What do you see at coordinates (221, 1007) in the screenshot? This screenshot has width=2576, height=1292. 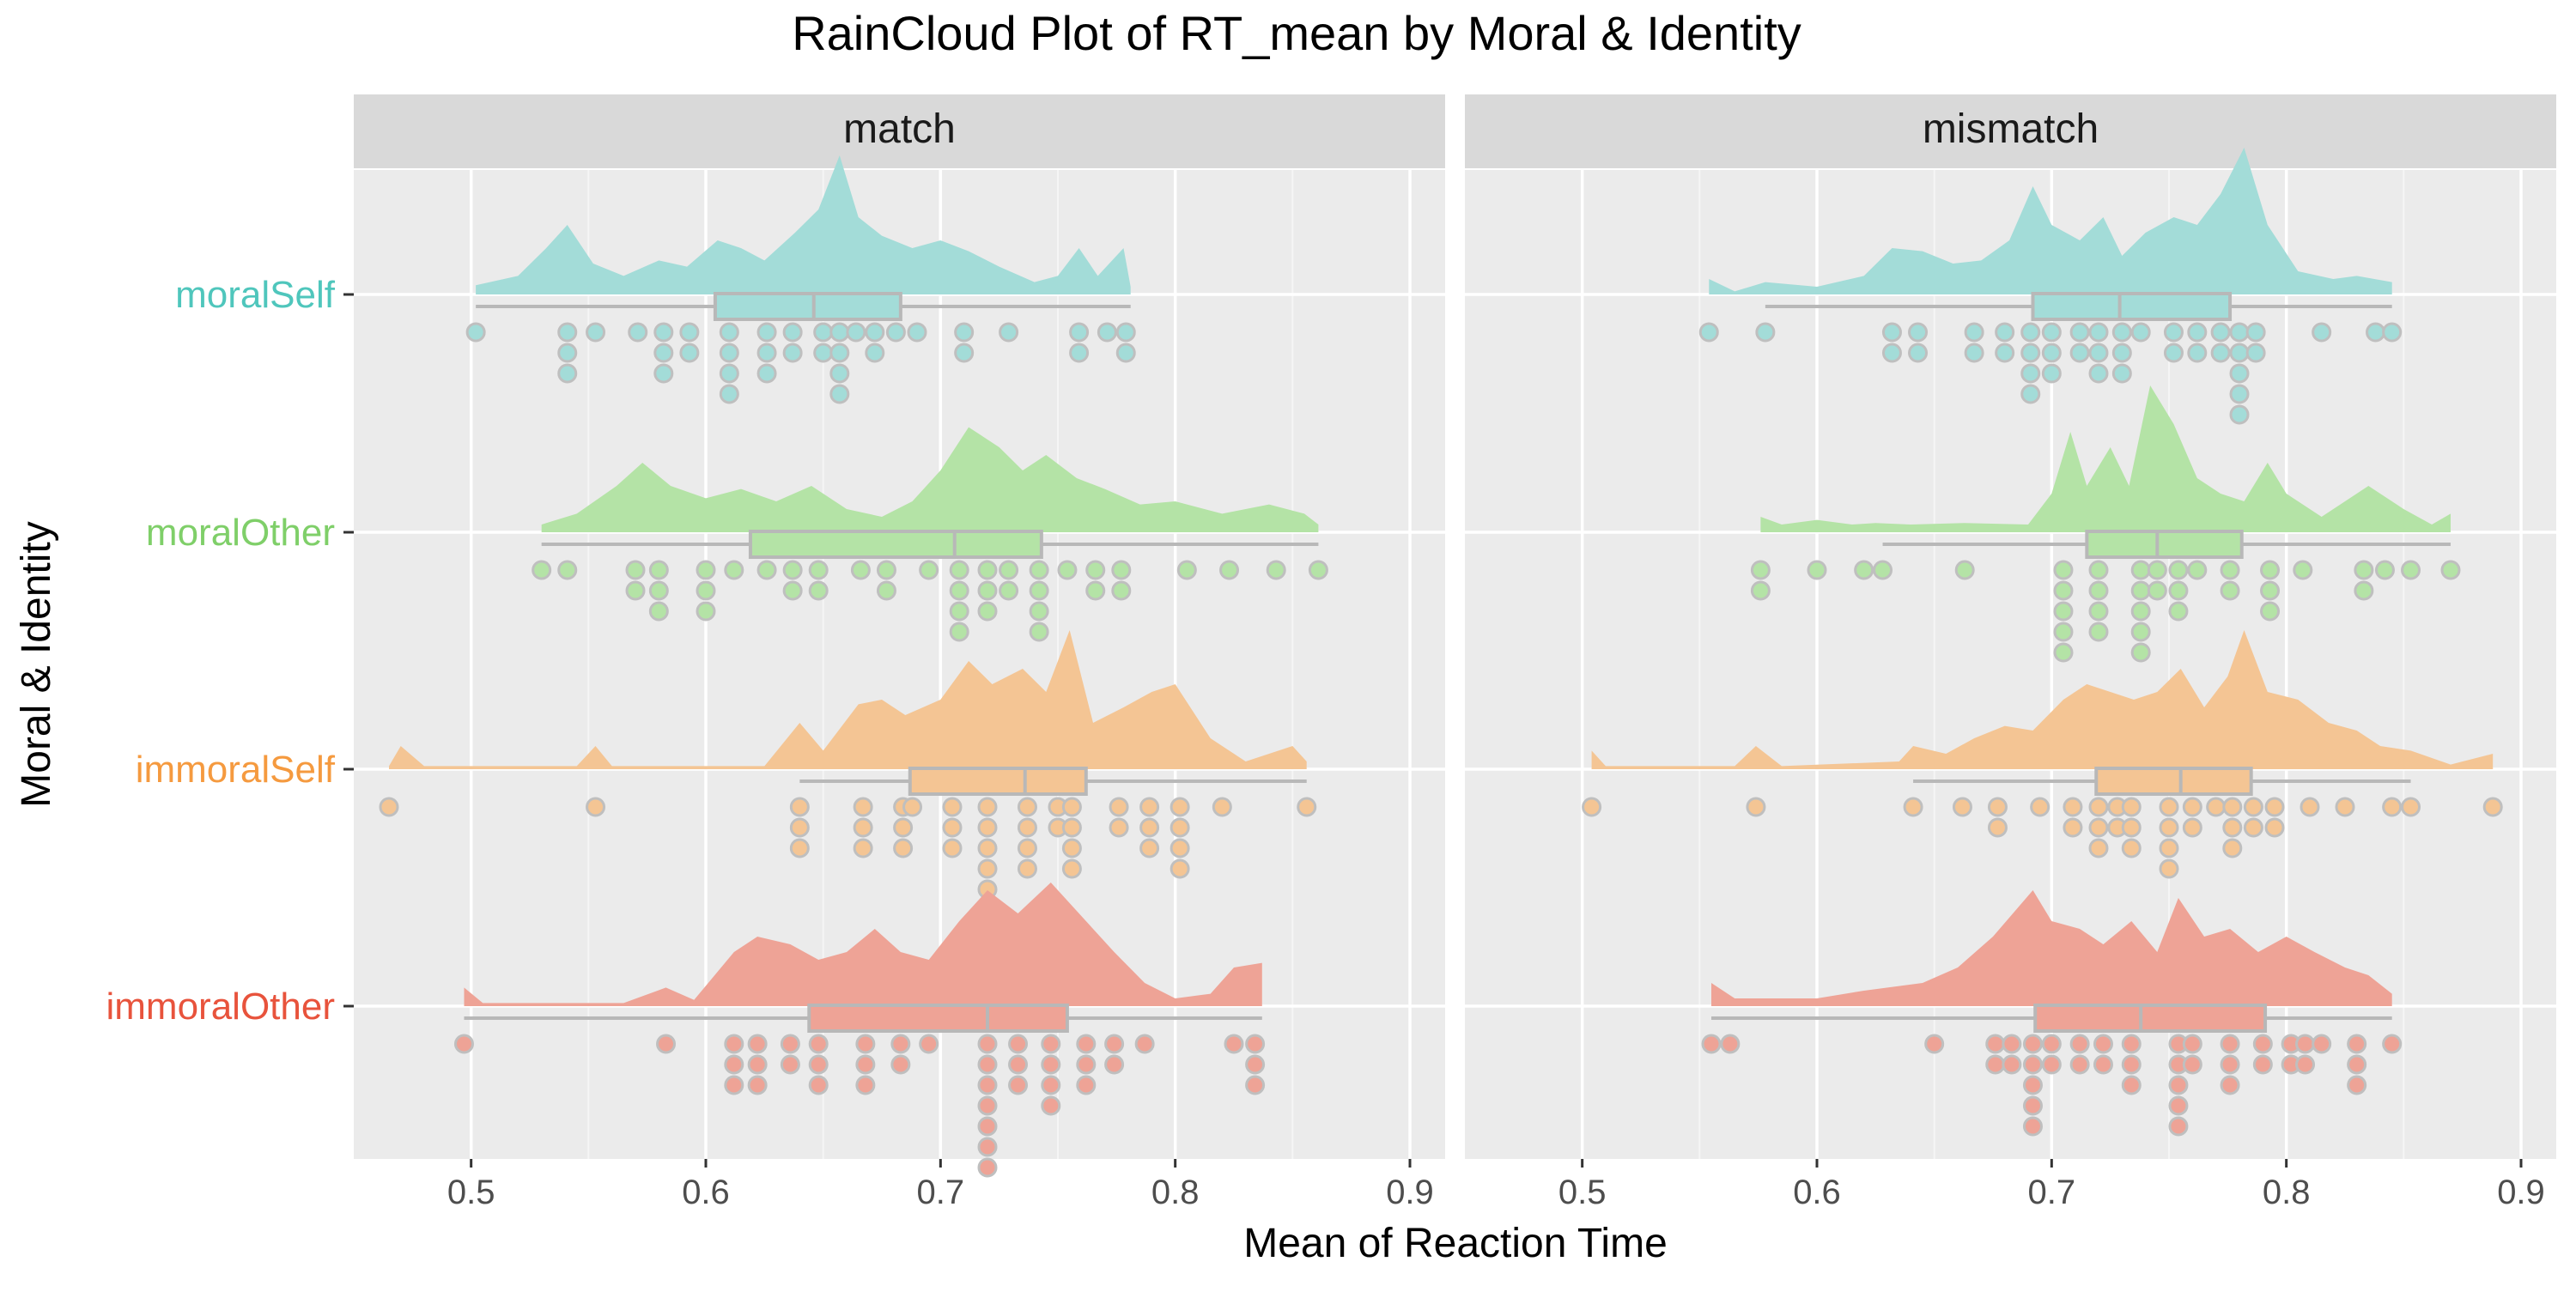 I see `y-tick-label-immoralOther: immoralOther` at bounding box center [221, 1007].